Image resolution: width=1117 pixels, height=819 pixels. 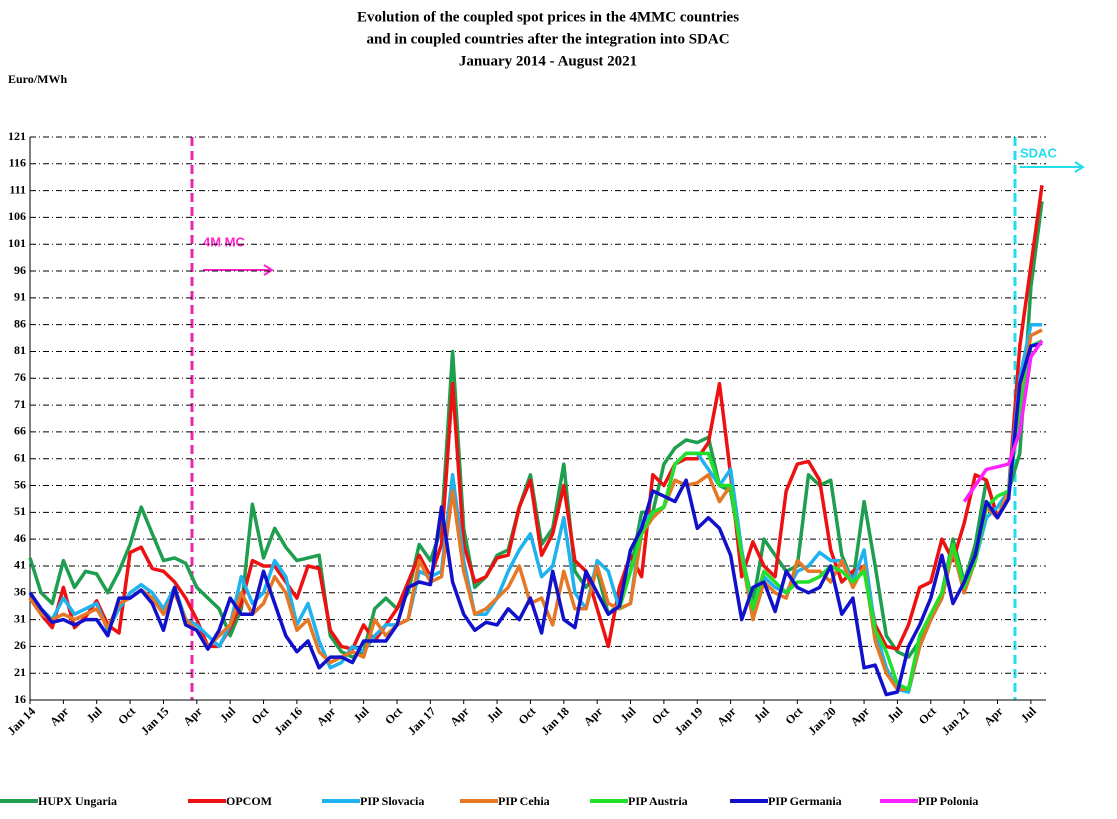 What do you see at coordinates (77, 801) in the screenshot?
I see `legend-label: HUPX Ungaria` at bounding box center [77, 801].